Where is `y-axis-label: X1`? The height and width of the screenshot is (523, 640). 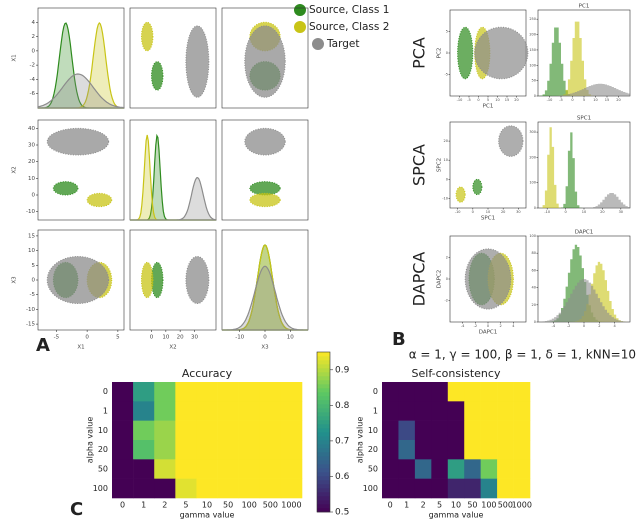 y-axis-label: X1 is located at coordinates (15, 57).